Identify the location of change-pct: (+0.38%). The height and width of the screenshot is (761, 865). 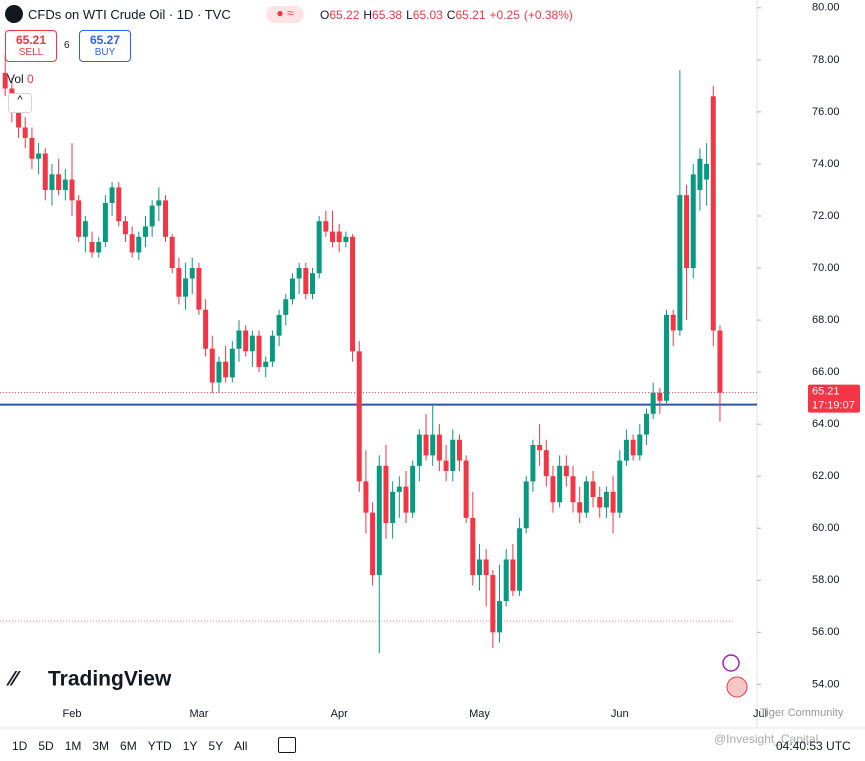
(548, 15).